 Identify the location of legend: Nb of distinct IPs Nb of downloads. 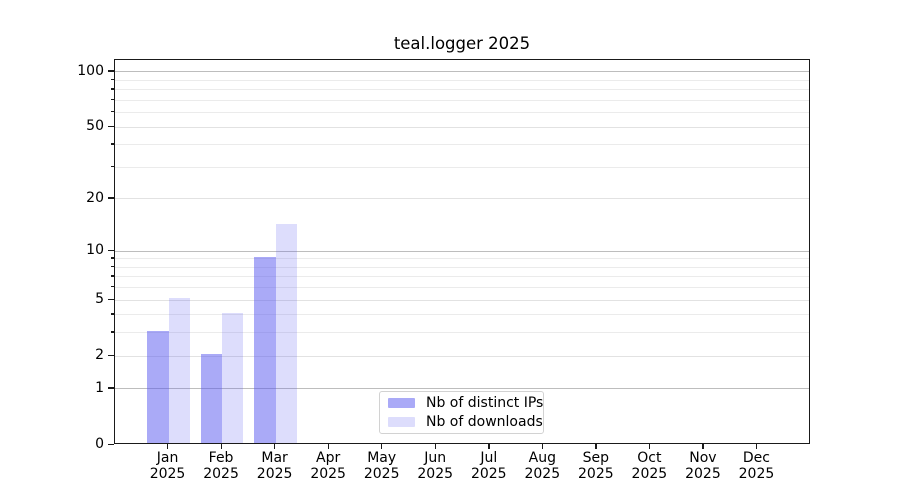
(461, 412).